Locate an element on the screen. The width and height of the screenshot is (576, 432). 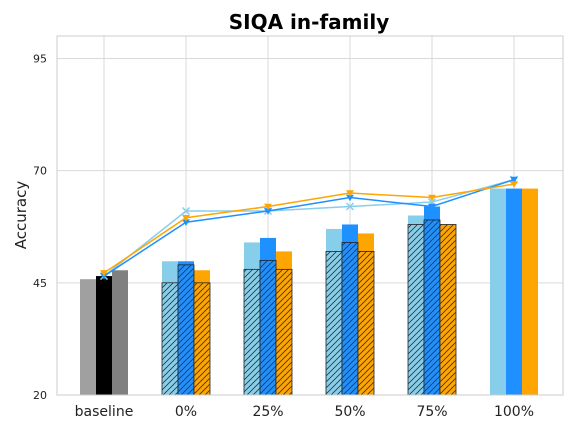
y-tick-label: 70 is located at coordinates (40, 171).